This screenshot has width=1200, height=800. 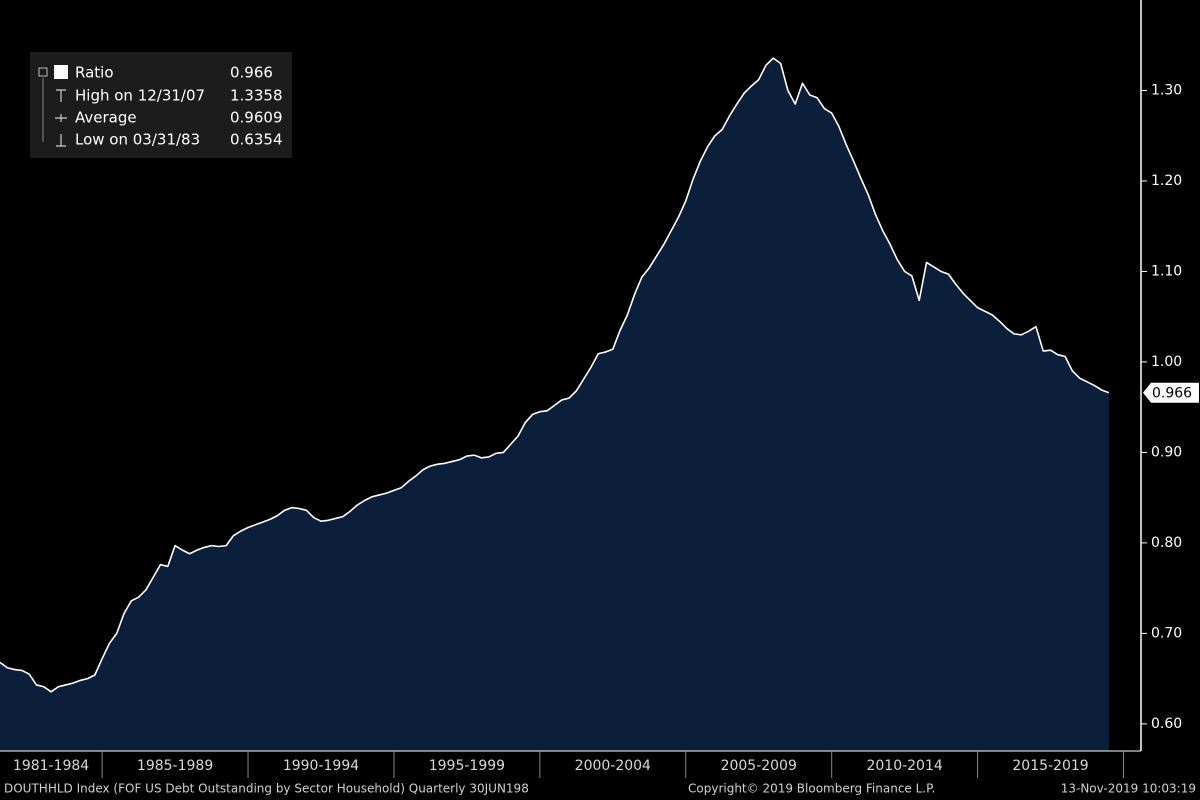 What do you see at coordinates (61, 140) in the screenshot?
I see `low-icon` at bounding box center [61, 140].